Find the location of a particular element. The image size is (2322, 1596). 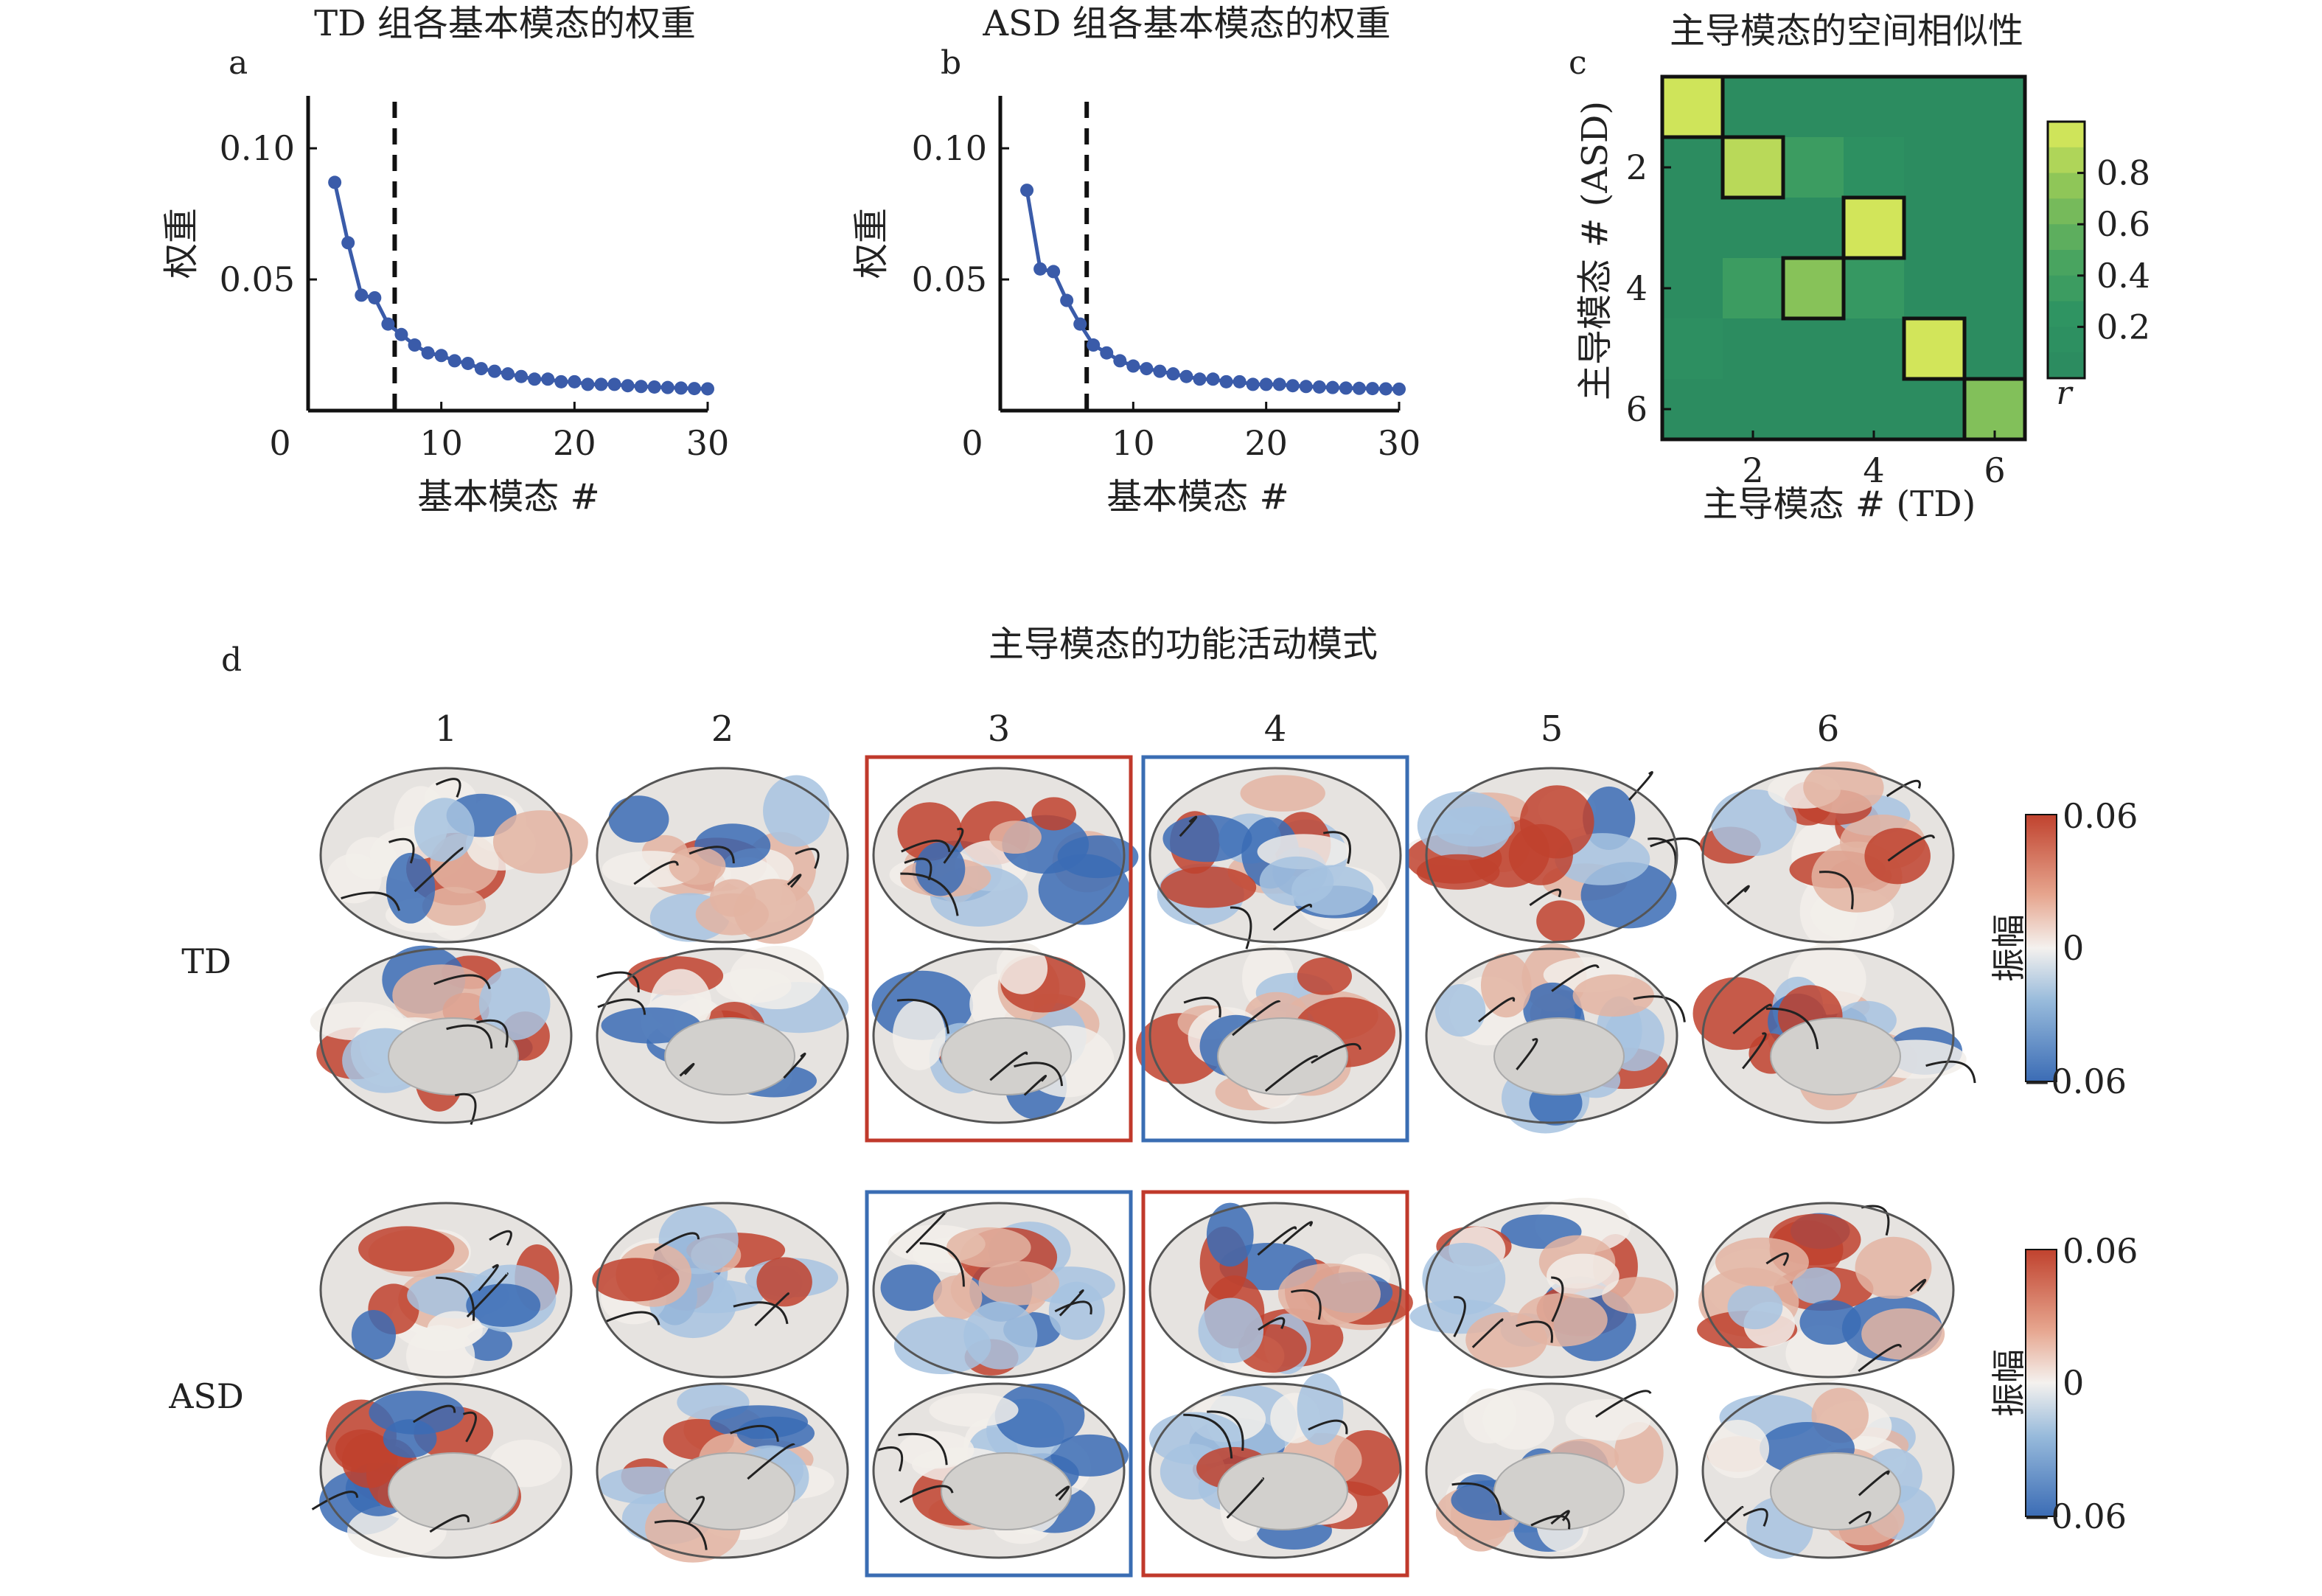

panel-b-xtick-label: 0 is located at coordinates (972, 443).